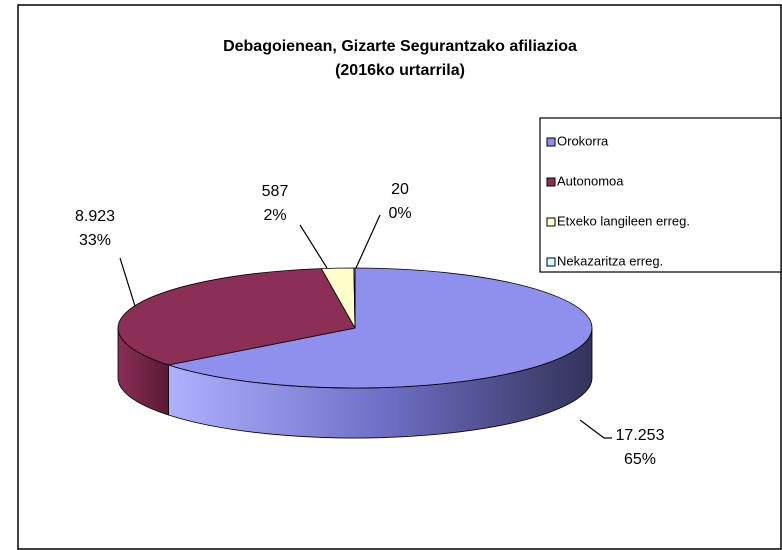  What do you see at coordinates (274, 215) in the screenshot?
I see `percent-label: 2%` at bounding box center [274, 215].